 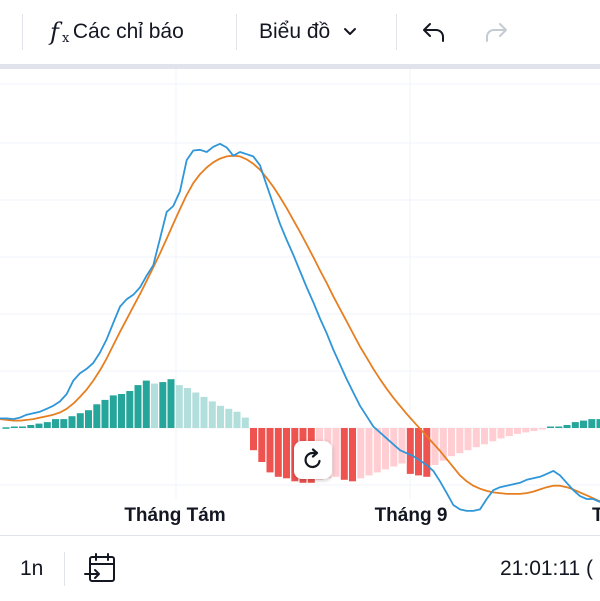 I want to click on x-tick-label: Tháng 9, so click(x=411, y=515).